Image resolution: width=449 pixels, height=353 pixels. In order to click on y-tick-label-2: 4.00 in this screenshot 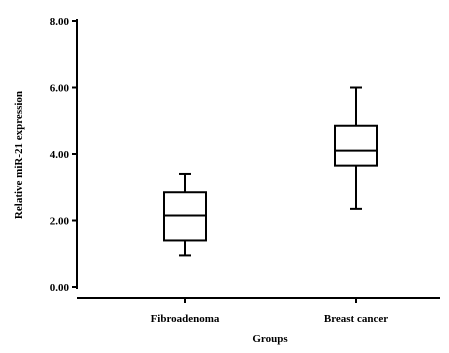, I will do `click(60, 155)`.